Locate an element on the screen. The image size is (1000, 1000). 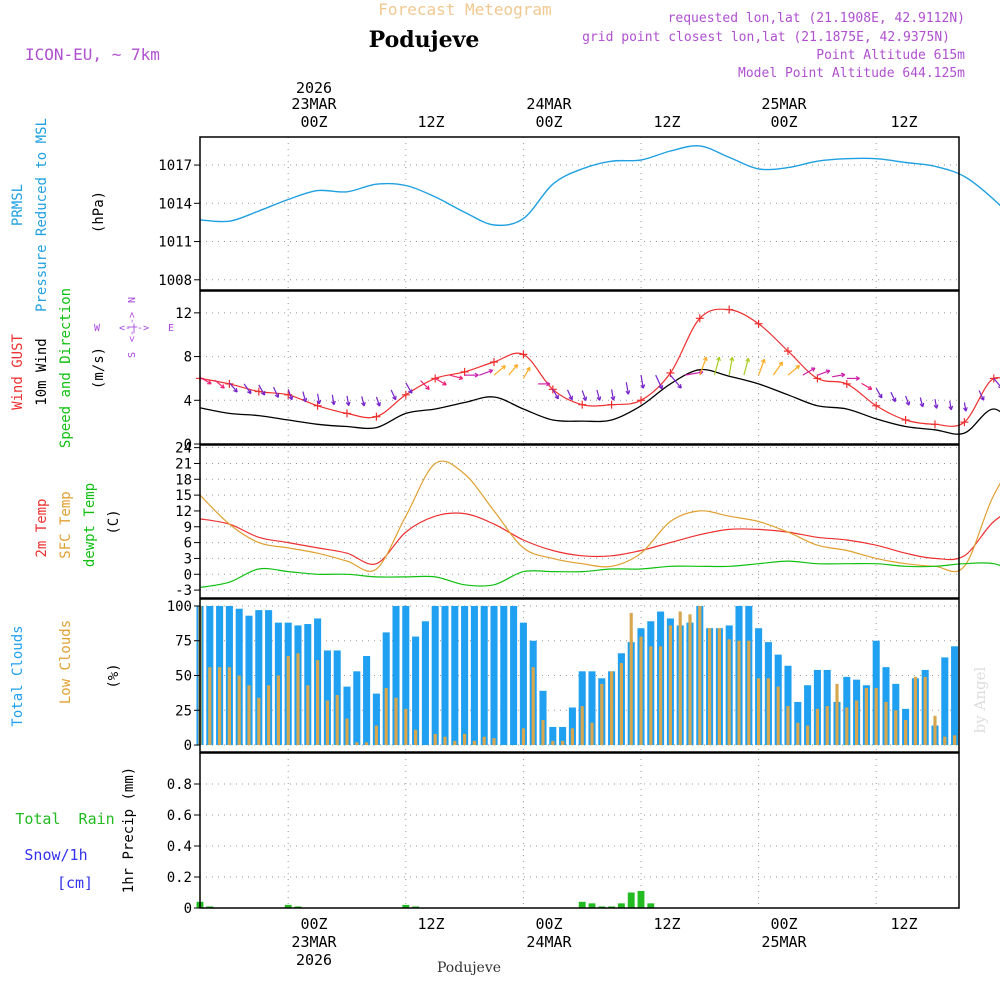
top-date-label-1: 23MAR is located at coordinates (314, 104).